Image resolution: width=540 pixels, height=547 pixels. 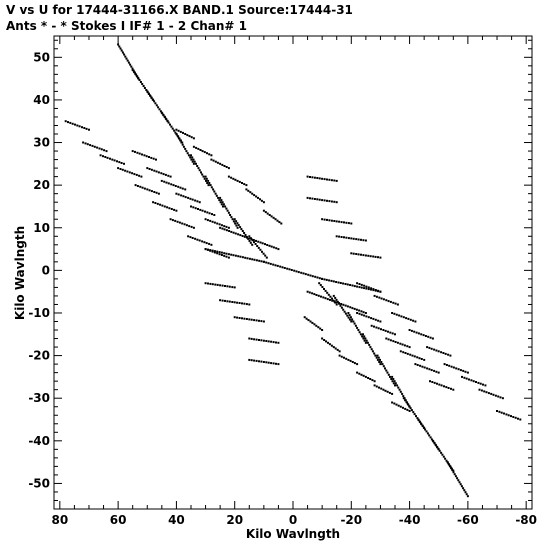 I want to click on y-tick-label: 40, so click(x=41, y=100).